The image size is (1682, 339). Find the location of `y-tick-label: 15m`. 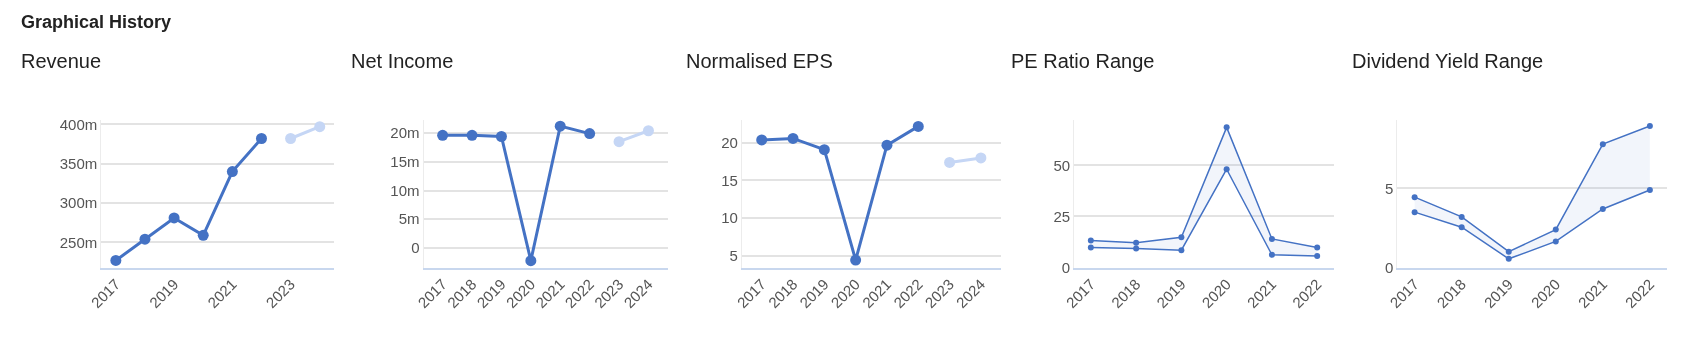

y-tick-label: 15m is located at coordinates (405, 162).